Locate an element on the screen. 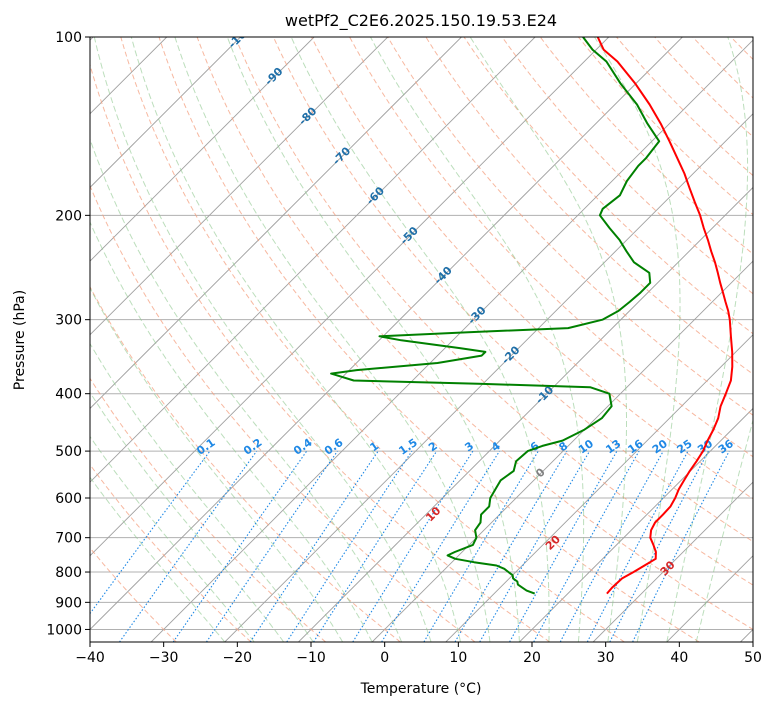  dry-adiabat-label: 10 is located at coordinates (433, 514).